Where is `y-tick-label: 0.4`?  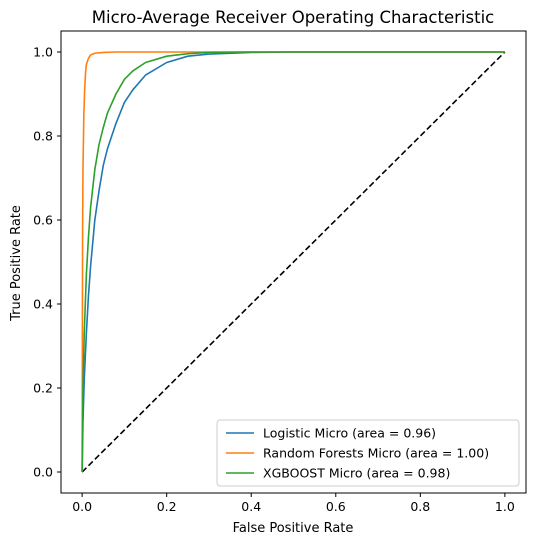
y-tick-label: 0.4 is located at coordinates (43, 304).